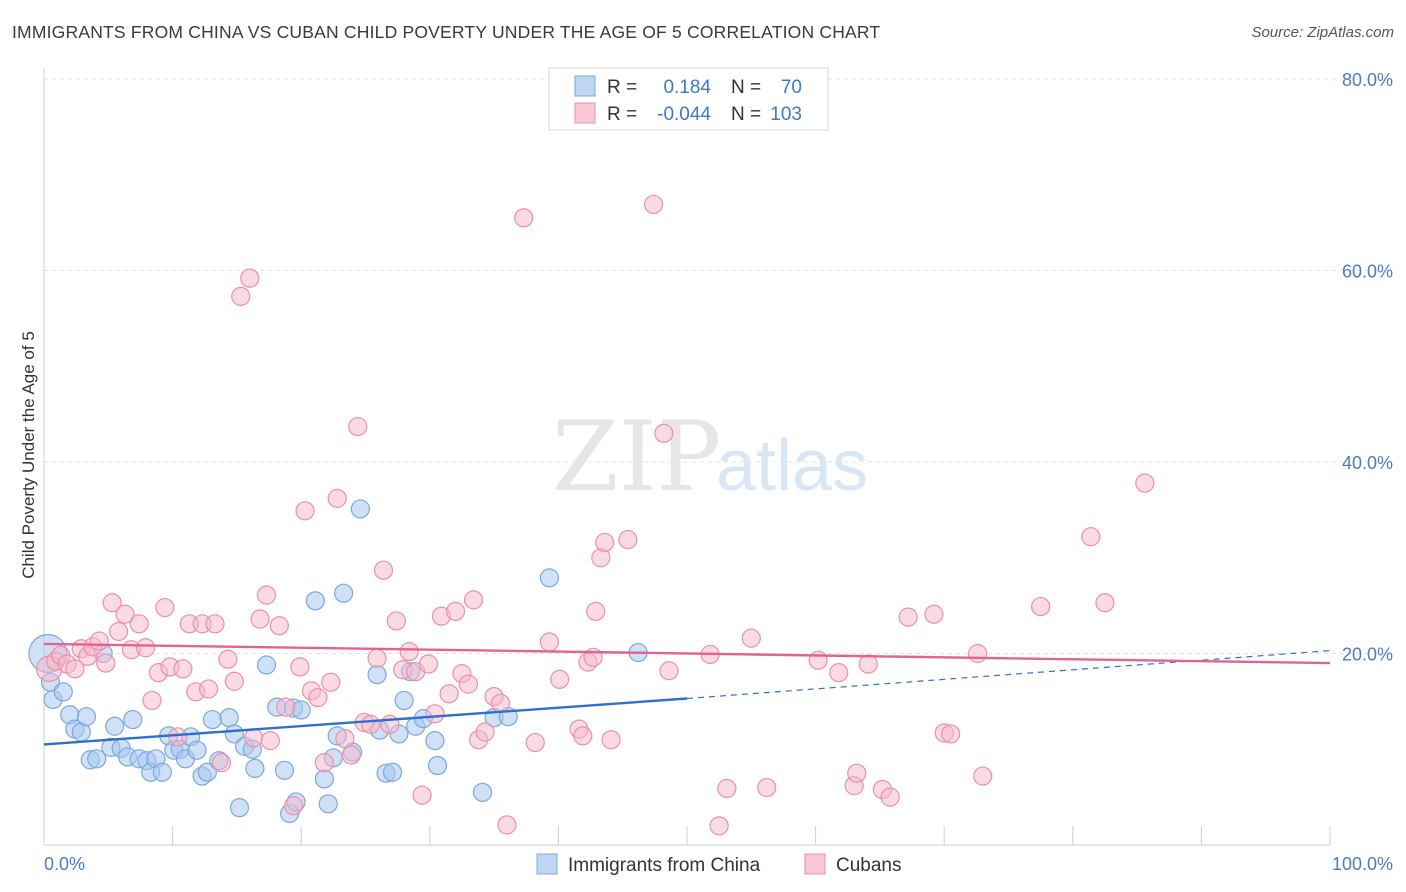 The image size is (1406, 892). I want to click on y-tick-label-40: 40.0%, so click(1367, 463).